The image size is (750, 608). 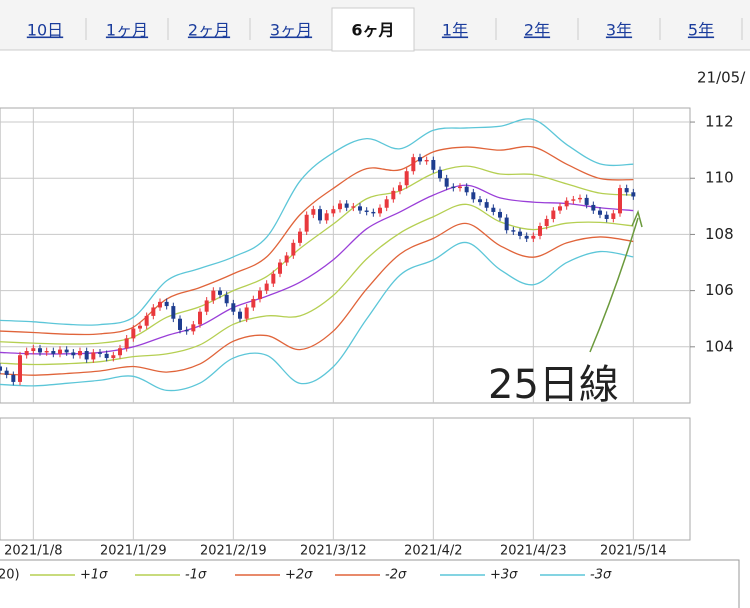 I want to click on y-tick-label: 108, so click(x=719, y=234).